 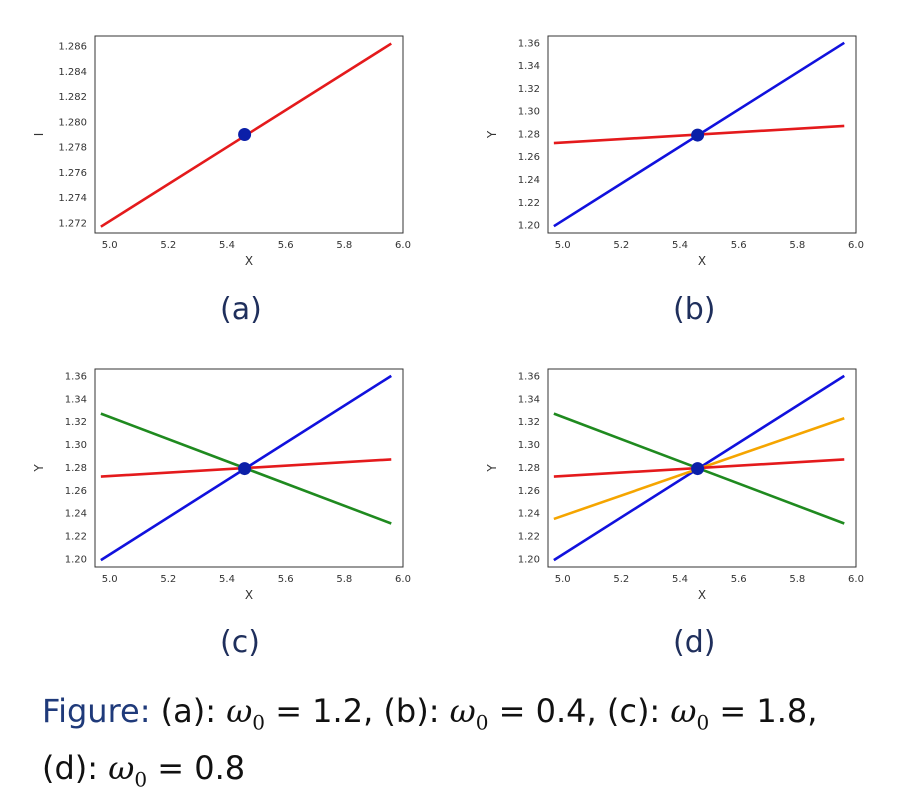 What do you see at coordinates (39, 135) in the screenshot?
I see `y-axis-label: I` at bounding box center [39, 135].